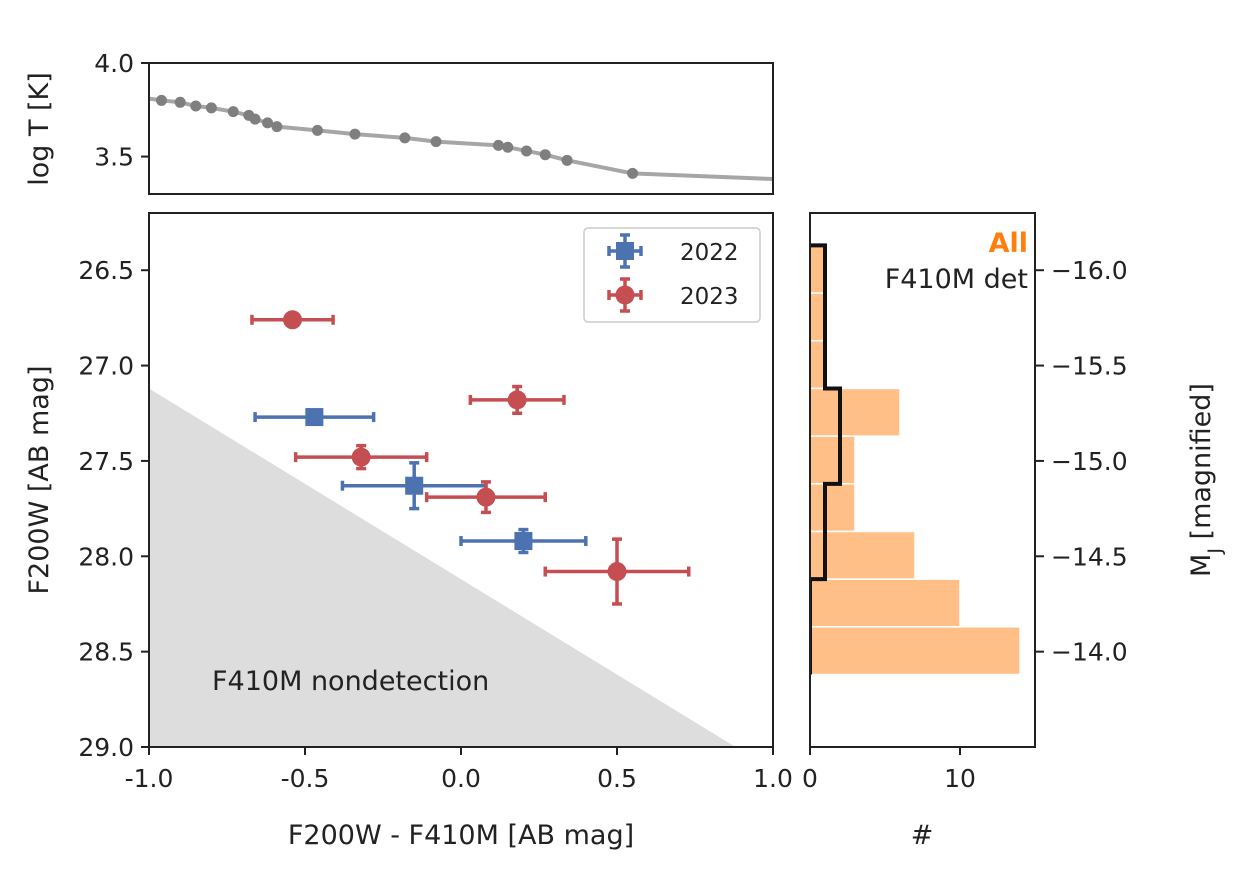 The height and width of the screenshot is (891, 1248). Describe the element at coordinates (350, 681) in the screenshot. I see `nondetection-label: F410M nondetection` at that location.